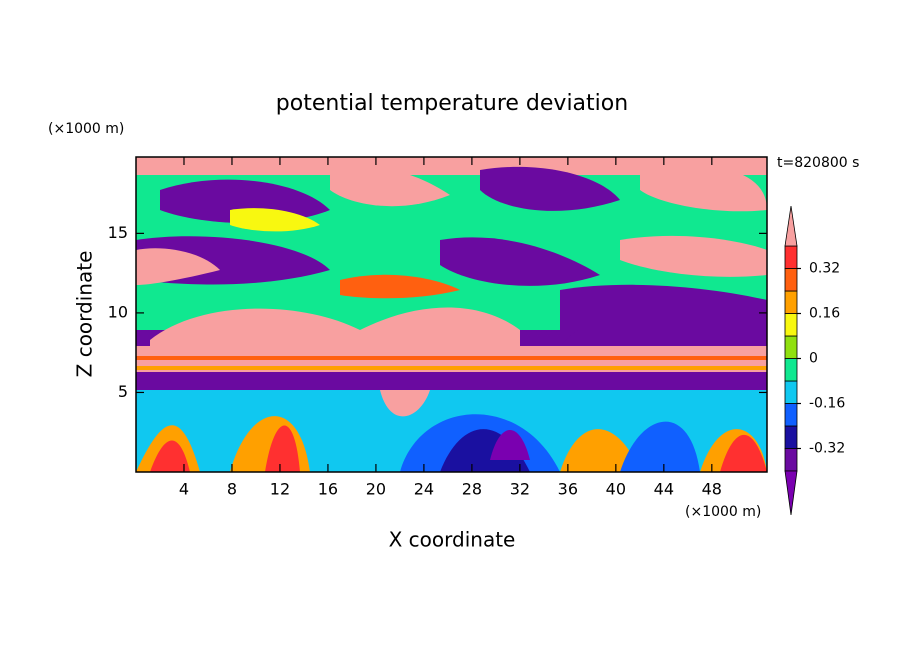  I want to click on colorbar-label: 0.16, so click(824, 314).